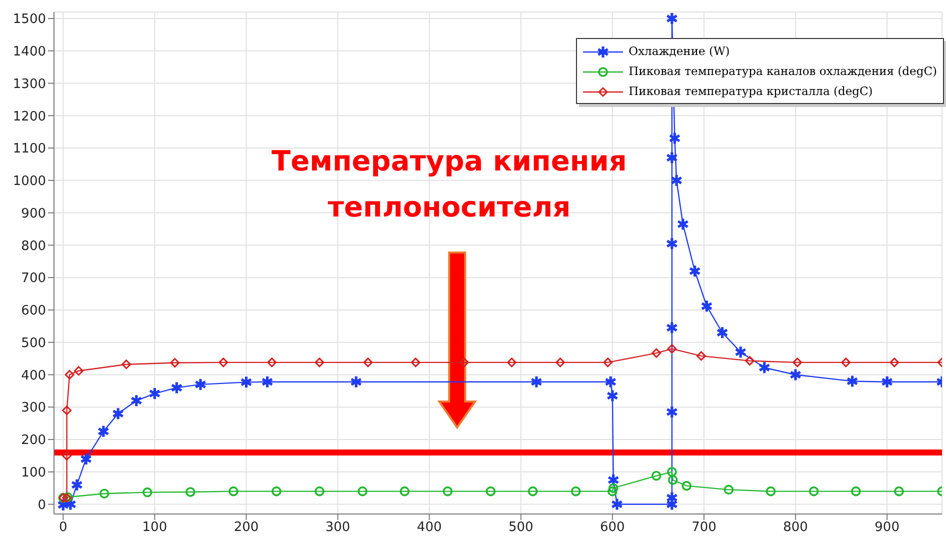 The image size is (946, 541). What do you see at coordinates (33, 214) in the screenshot?
I see `y-tick-label: 900` at bounding box center [33, 214].